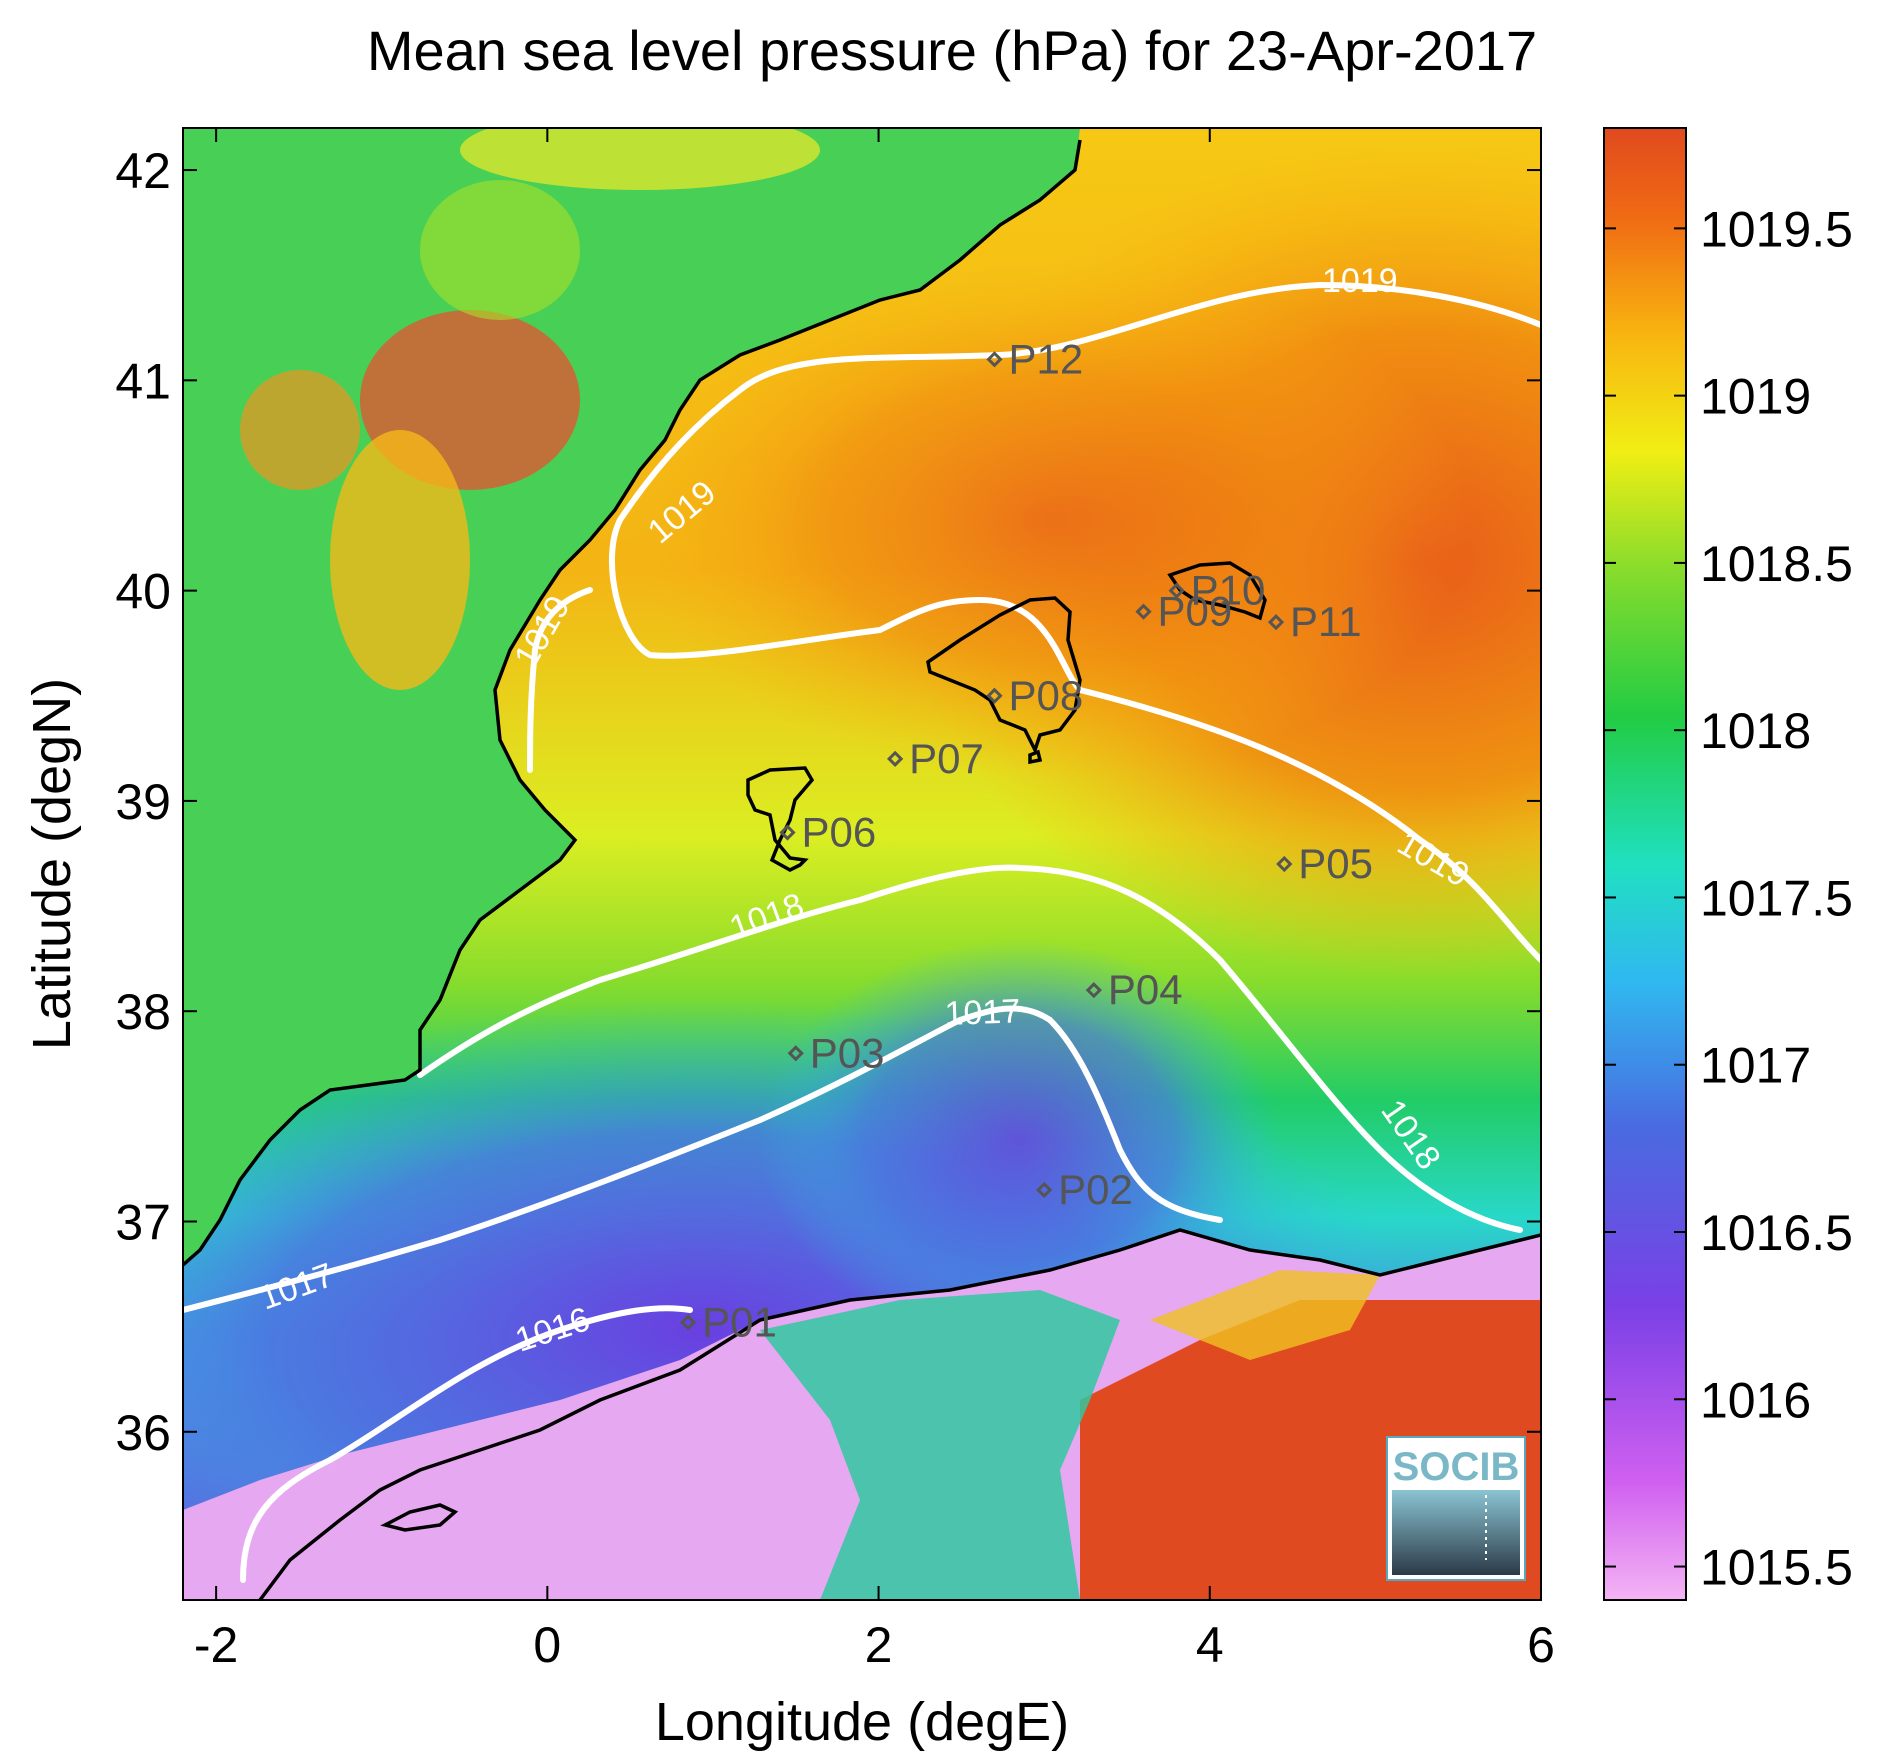 This screenshot has height=1758, width=1904. Describe the element at coordinates (1095, 1189) in the screenshot. I see `station-label: P02` at that location.